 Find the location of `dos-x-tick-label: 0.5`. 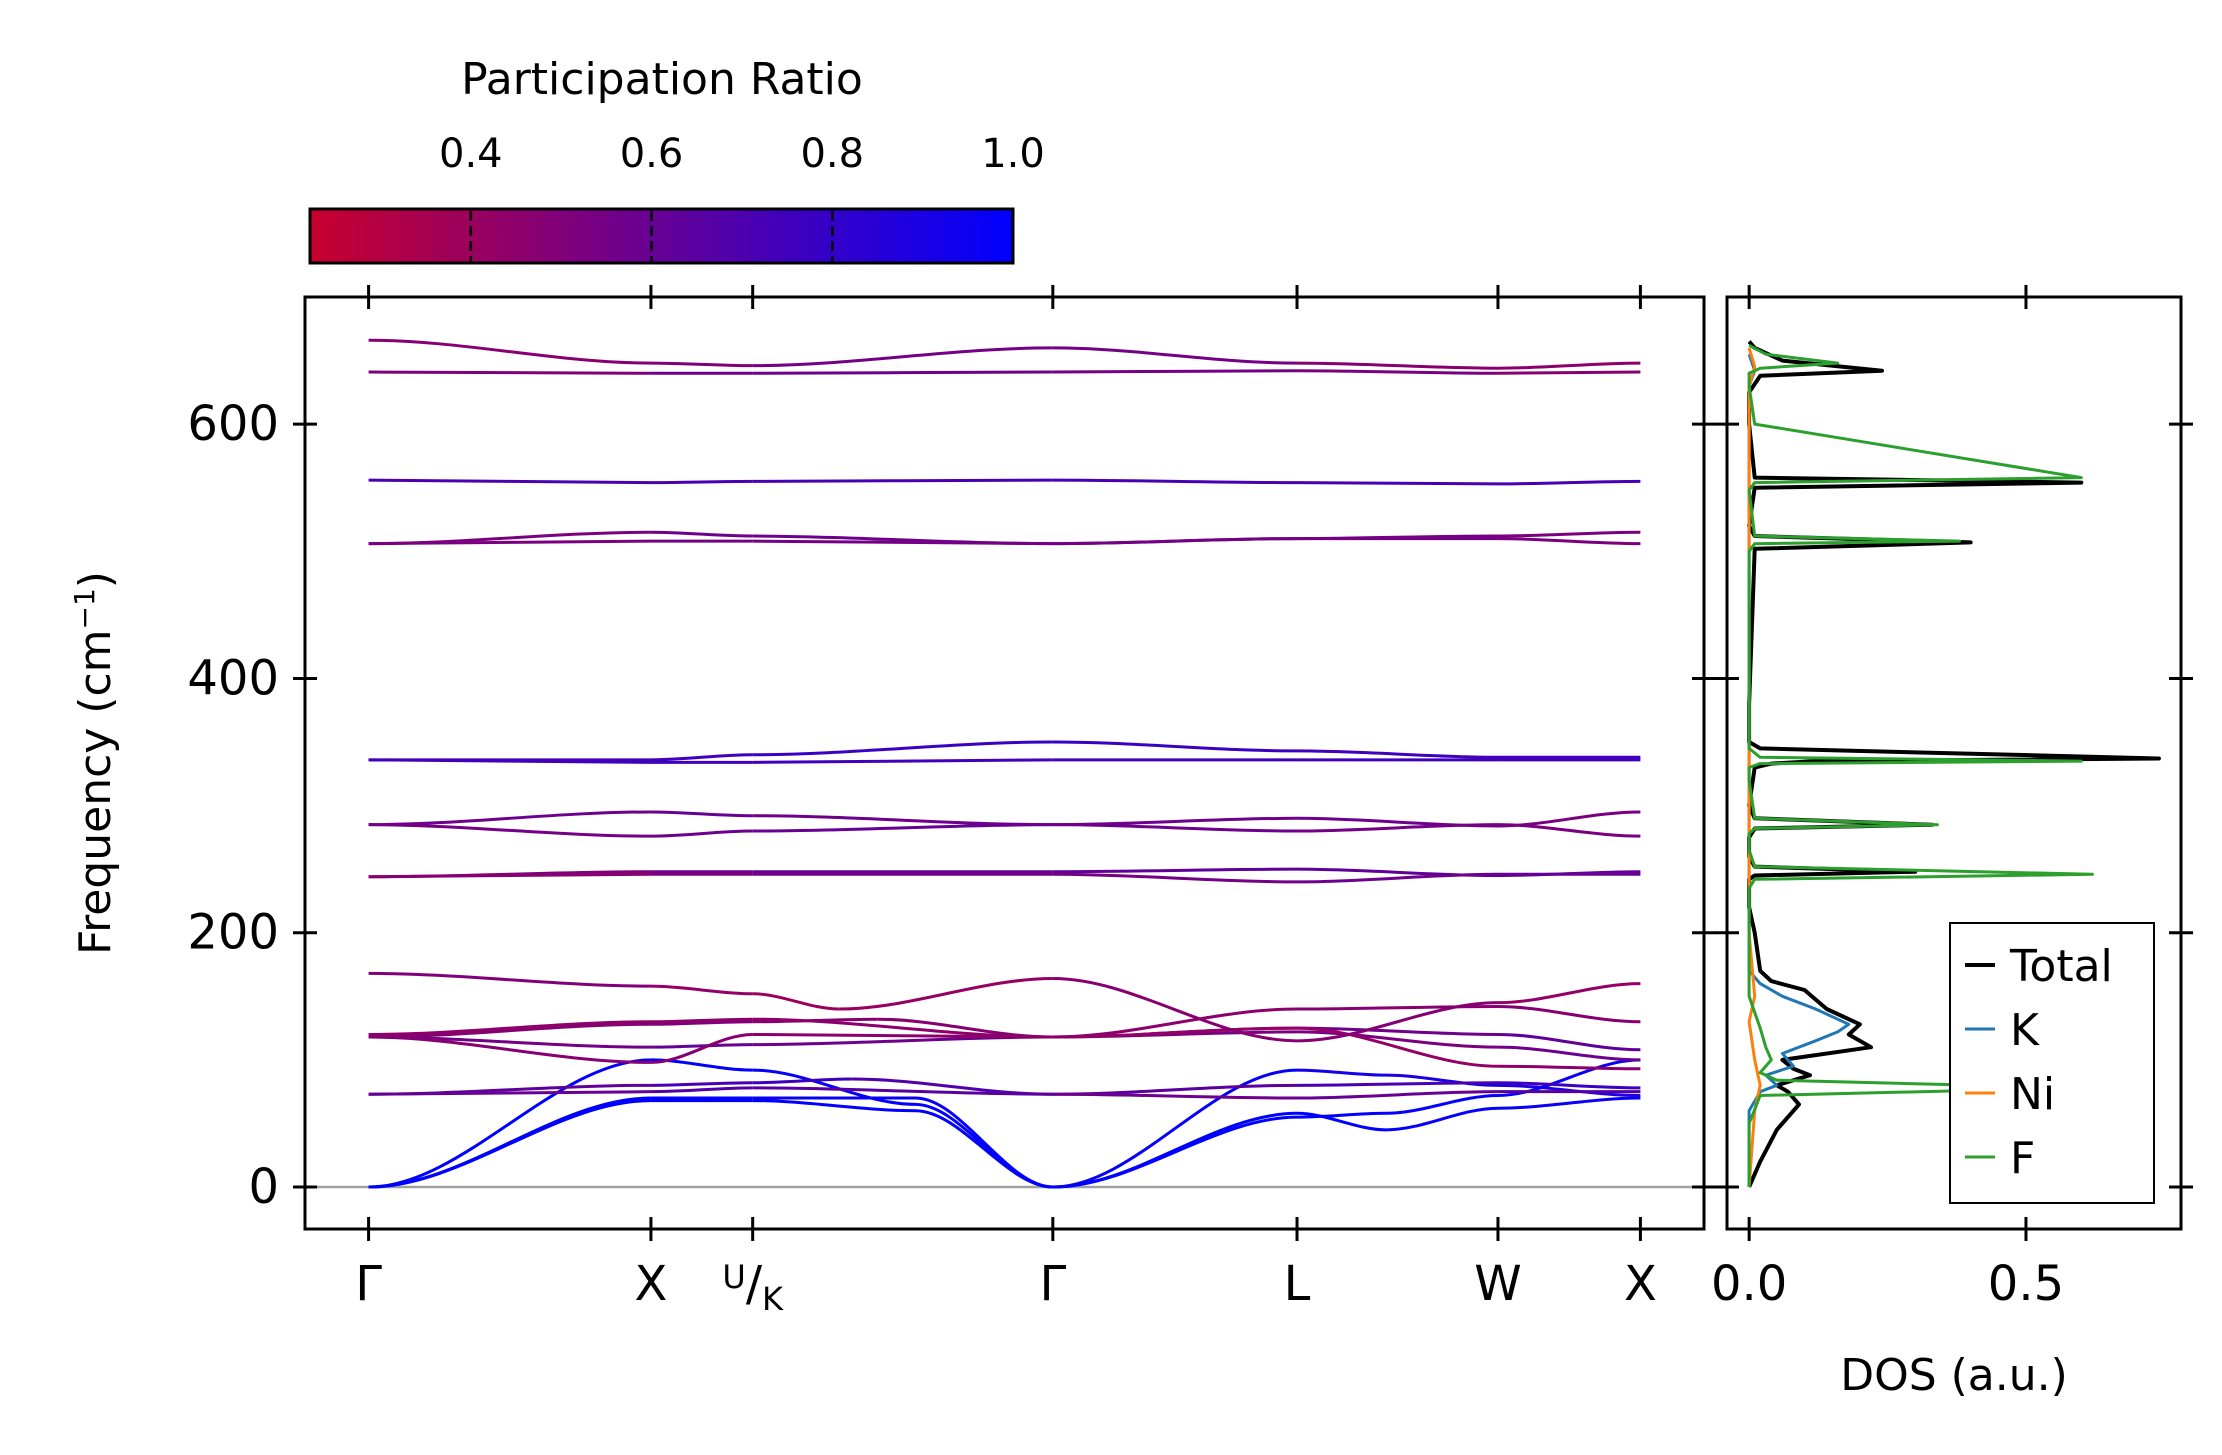

dos-x-tick-label: 0.5 is located at coordinates (2026, 1284).